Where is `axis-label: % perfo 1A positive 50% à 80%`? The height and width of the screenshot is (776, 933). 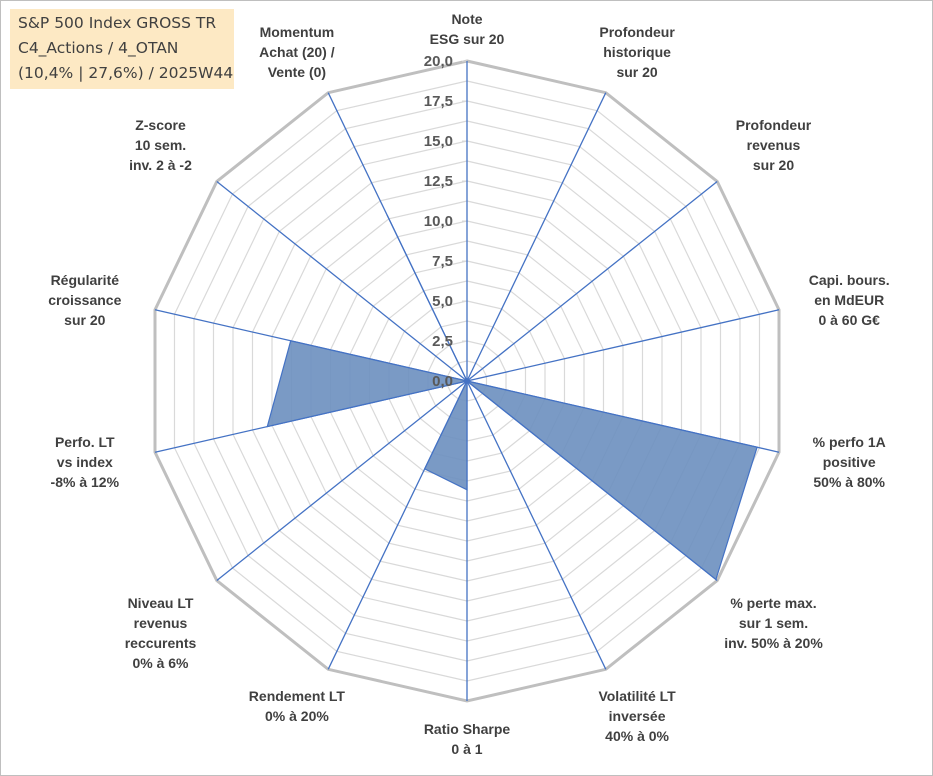
axis-label: % perfo 1A positive 50% à 80% is located at coordinates (849, 462).